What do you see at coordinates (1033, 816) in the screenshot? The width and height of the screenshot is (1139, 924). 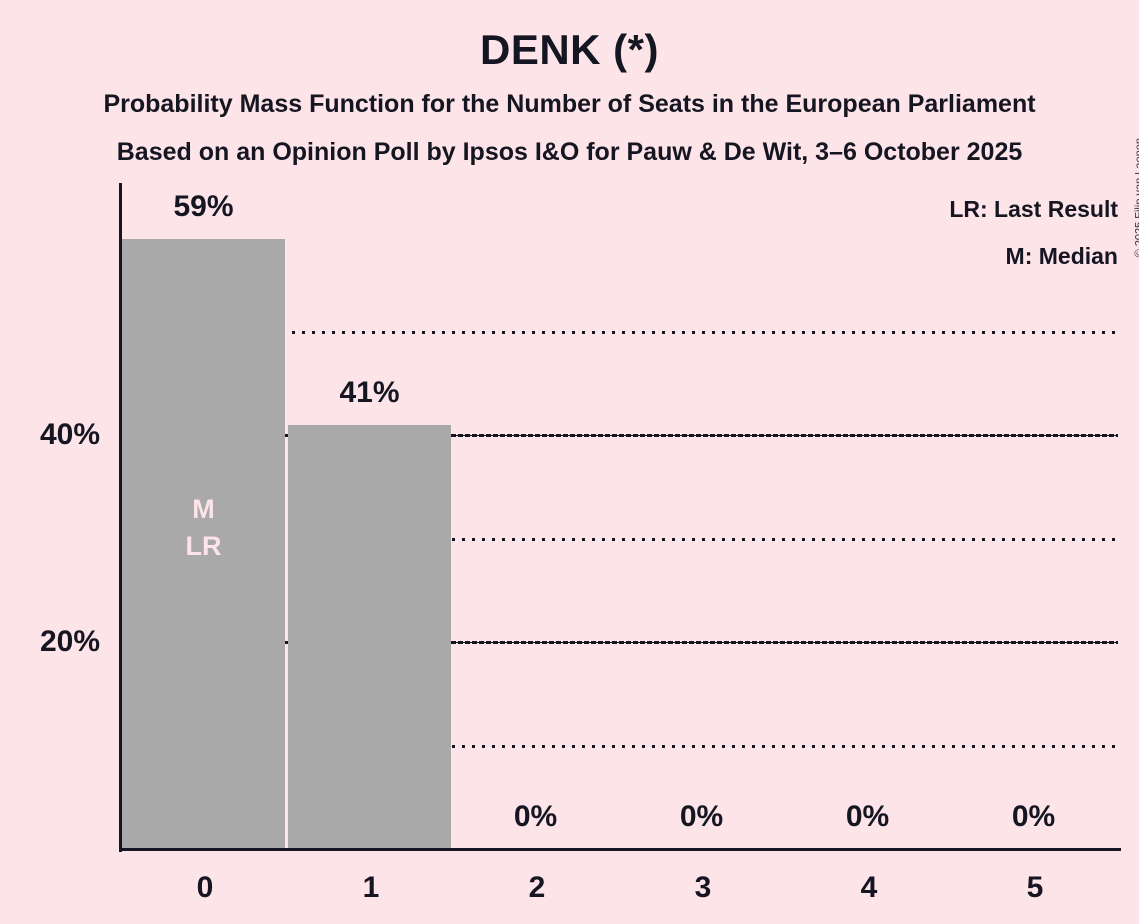 I see `value-label-seats-5: 0%` at bounding box center [1033, 816].